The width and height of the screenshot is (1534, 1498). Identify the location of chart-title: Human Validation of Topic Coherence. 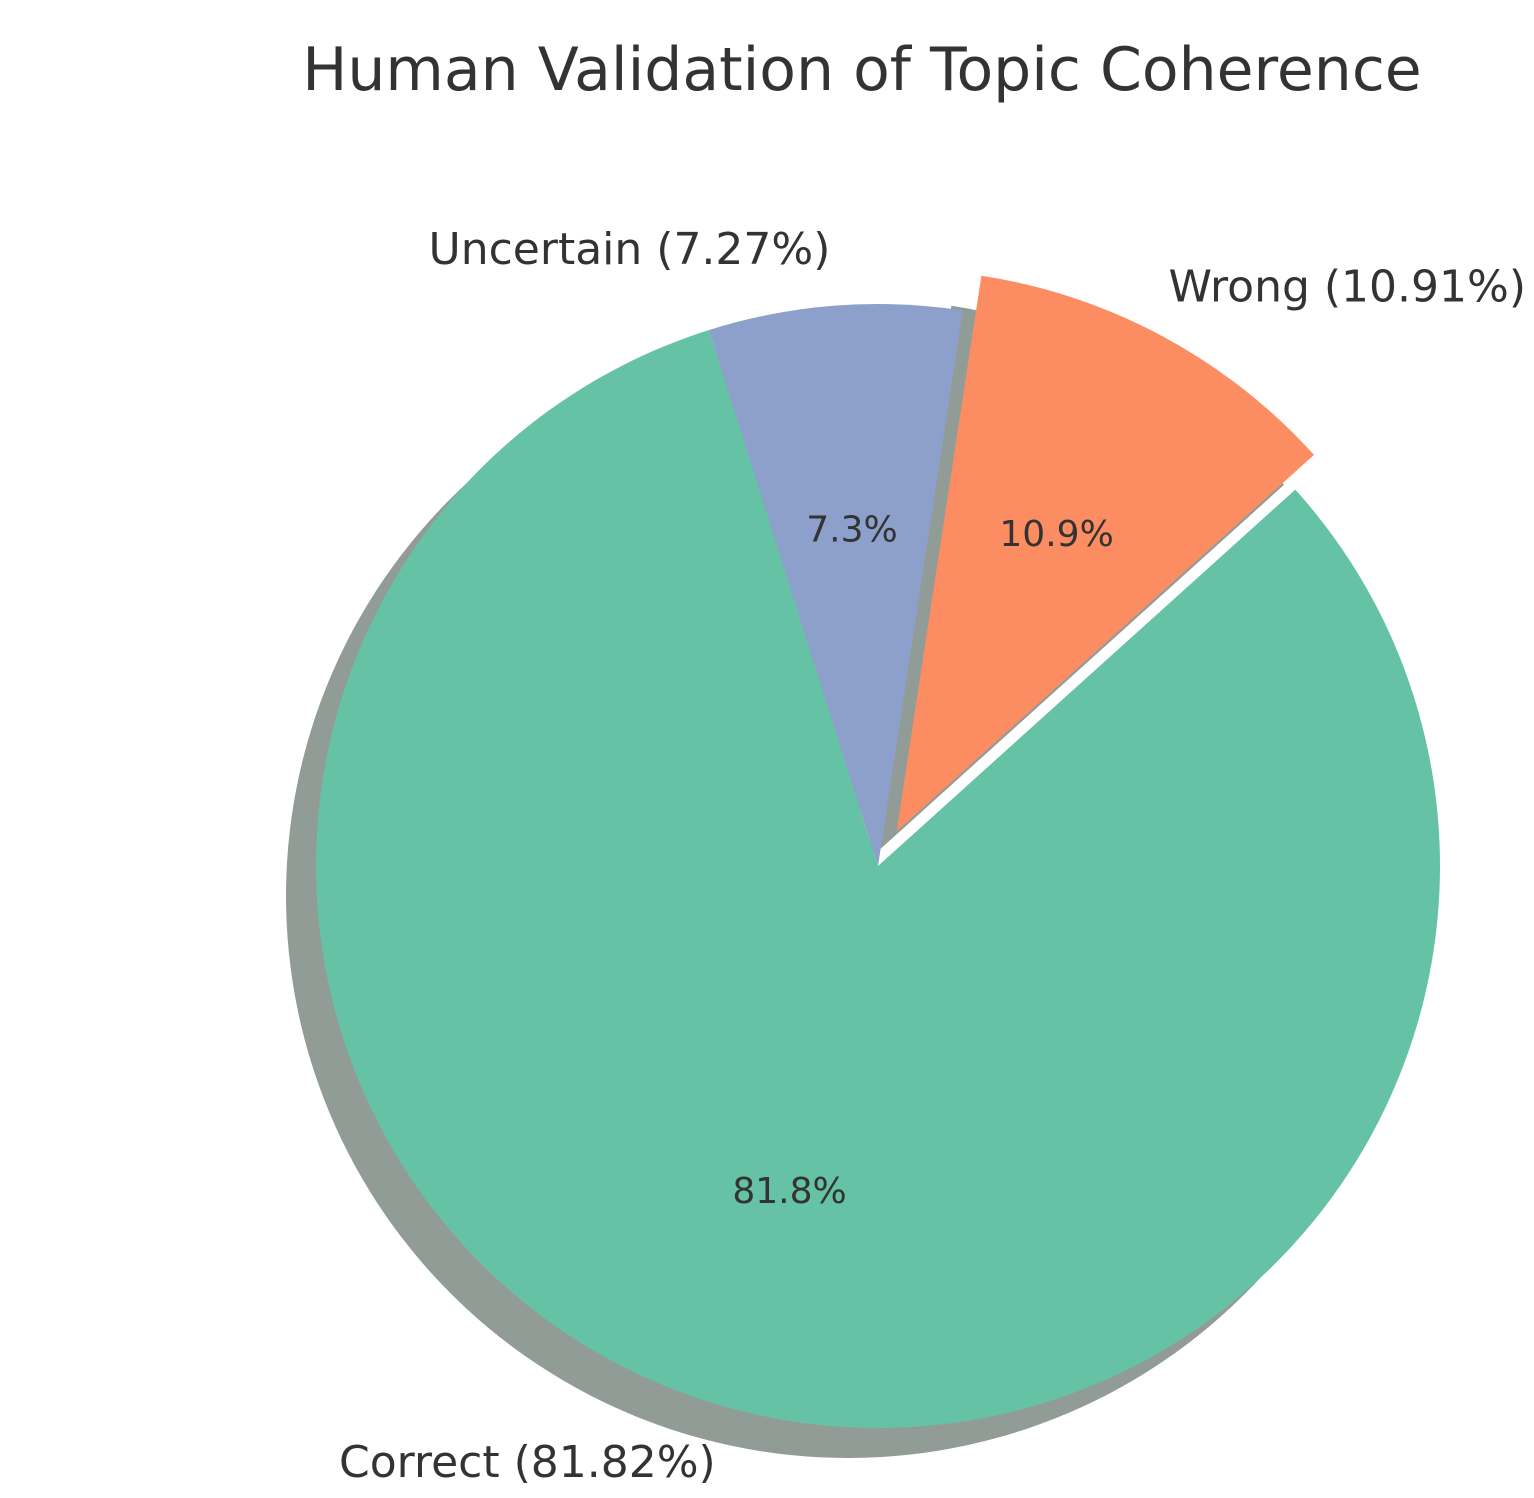
(861, 70).